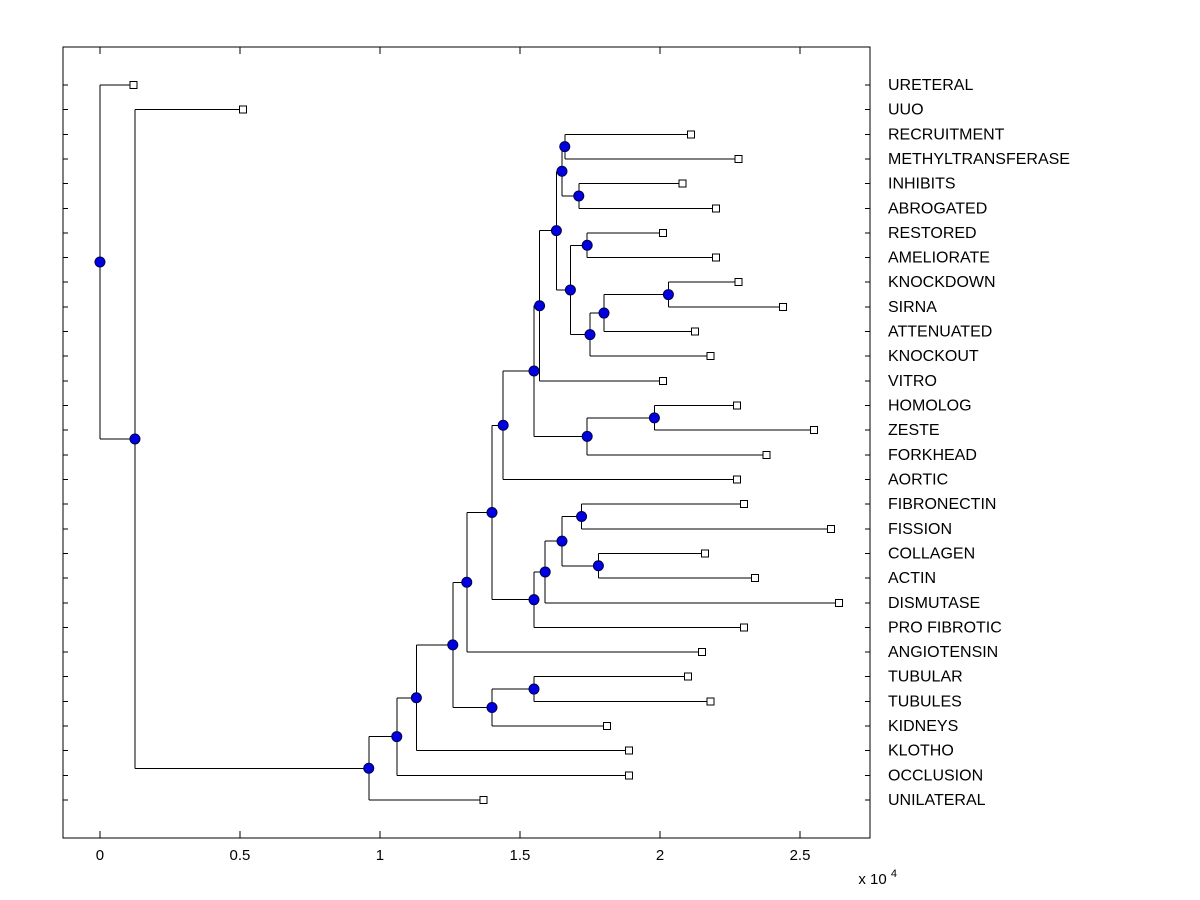 This screenshot has width=1200, height=900. Describe the element at coordinates (453, 855) in the screenshot. I see `x-tick-labels: 0 0.5 1 1.5 2 2.5` at that location.